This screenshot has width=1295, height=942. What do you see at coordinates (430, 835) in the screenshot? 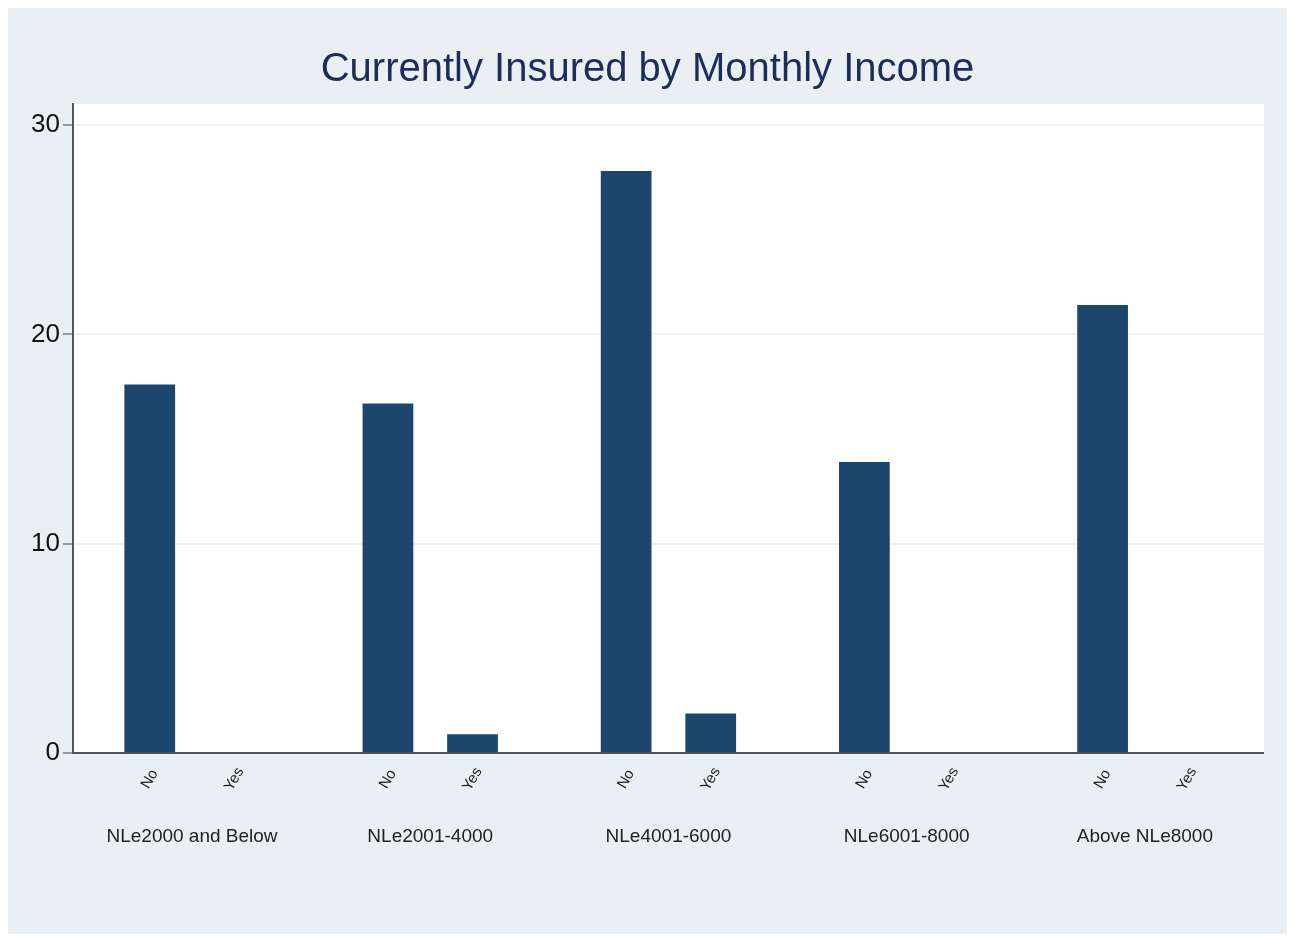
I see `x-tick-label: NLe2001-4000` at bounding box center [430, 835].